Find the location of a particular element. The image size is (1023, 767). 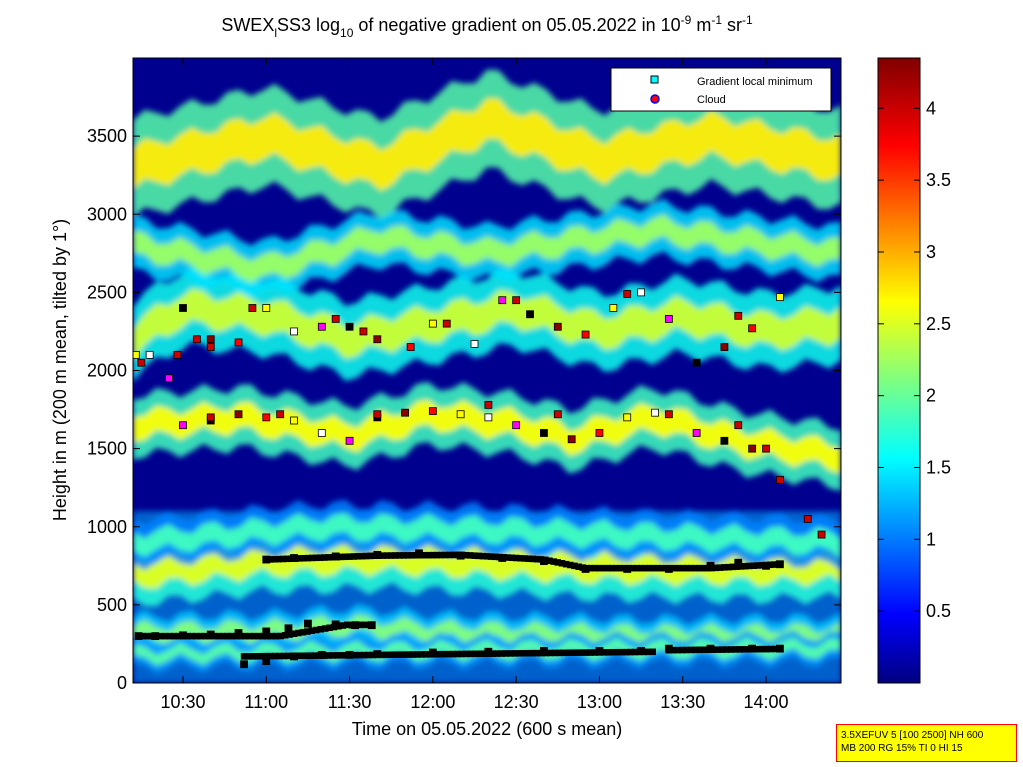

x-tick-label: 13:30 is located at coordinates (682, 702).